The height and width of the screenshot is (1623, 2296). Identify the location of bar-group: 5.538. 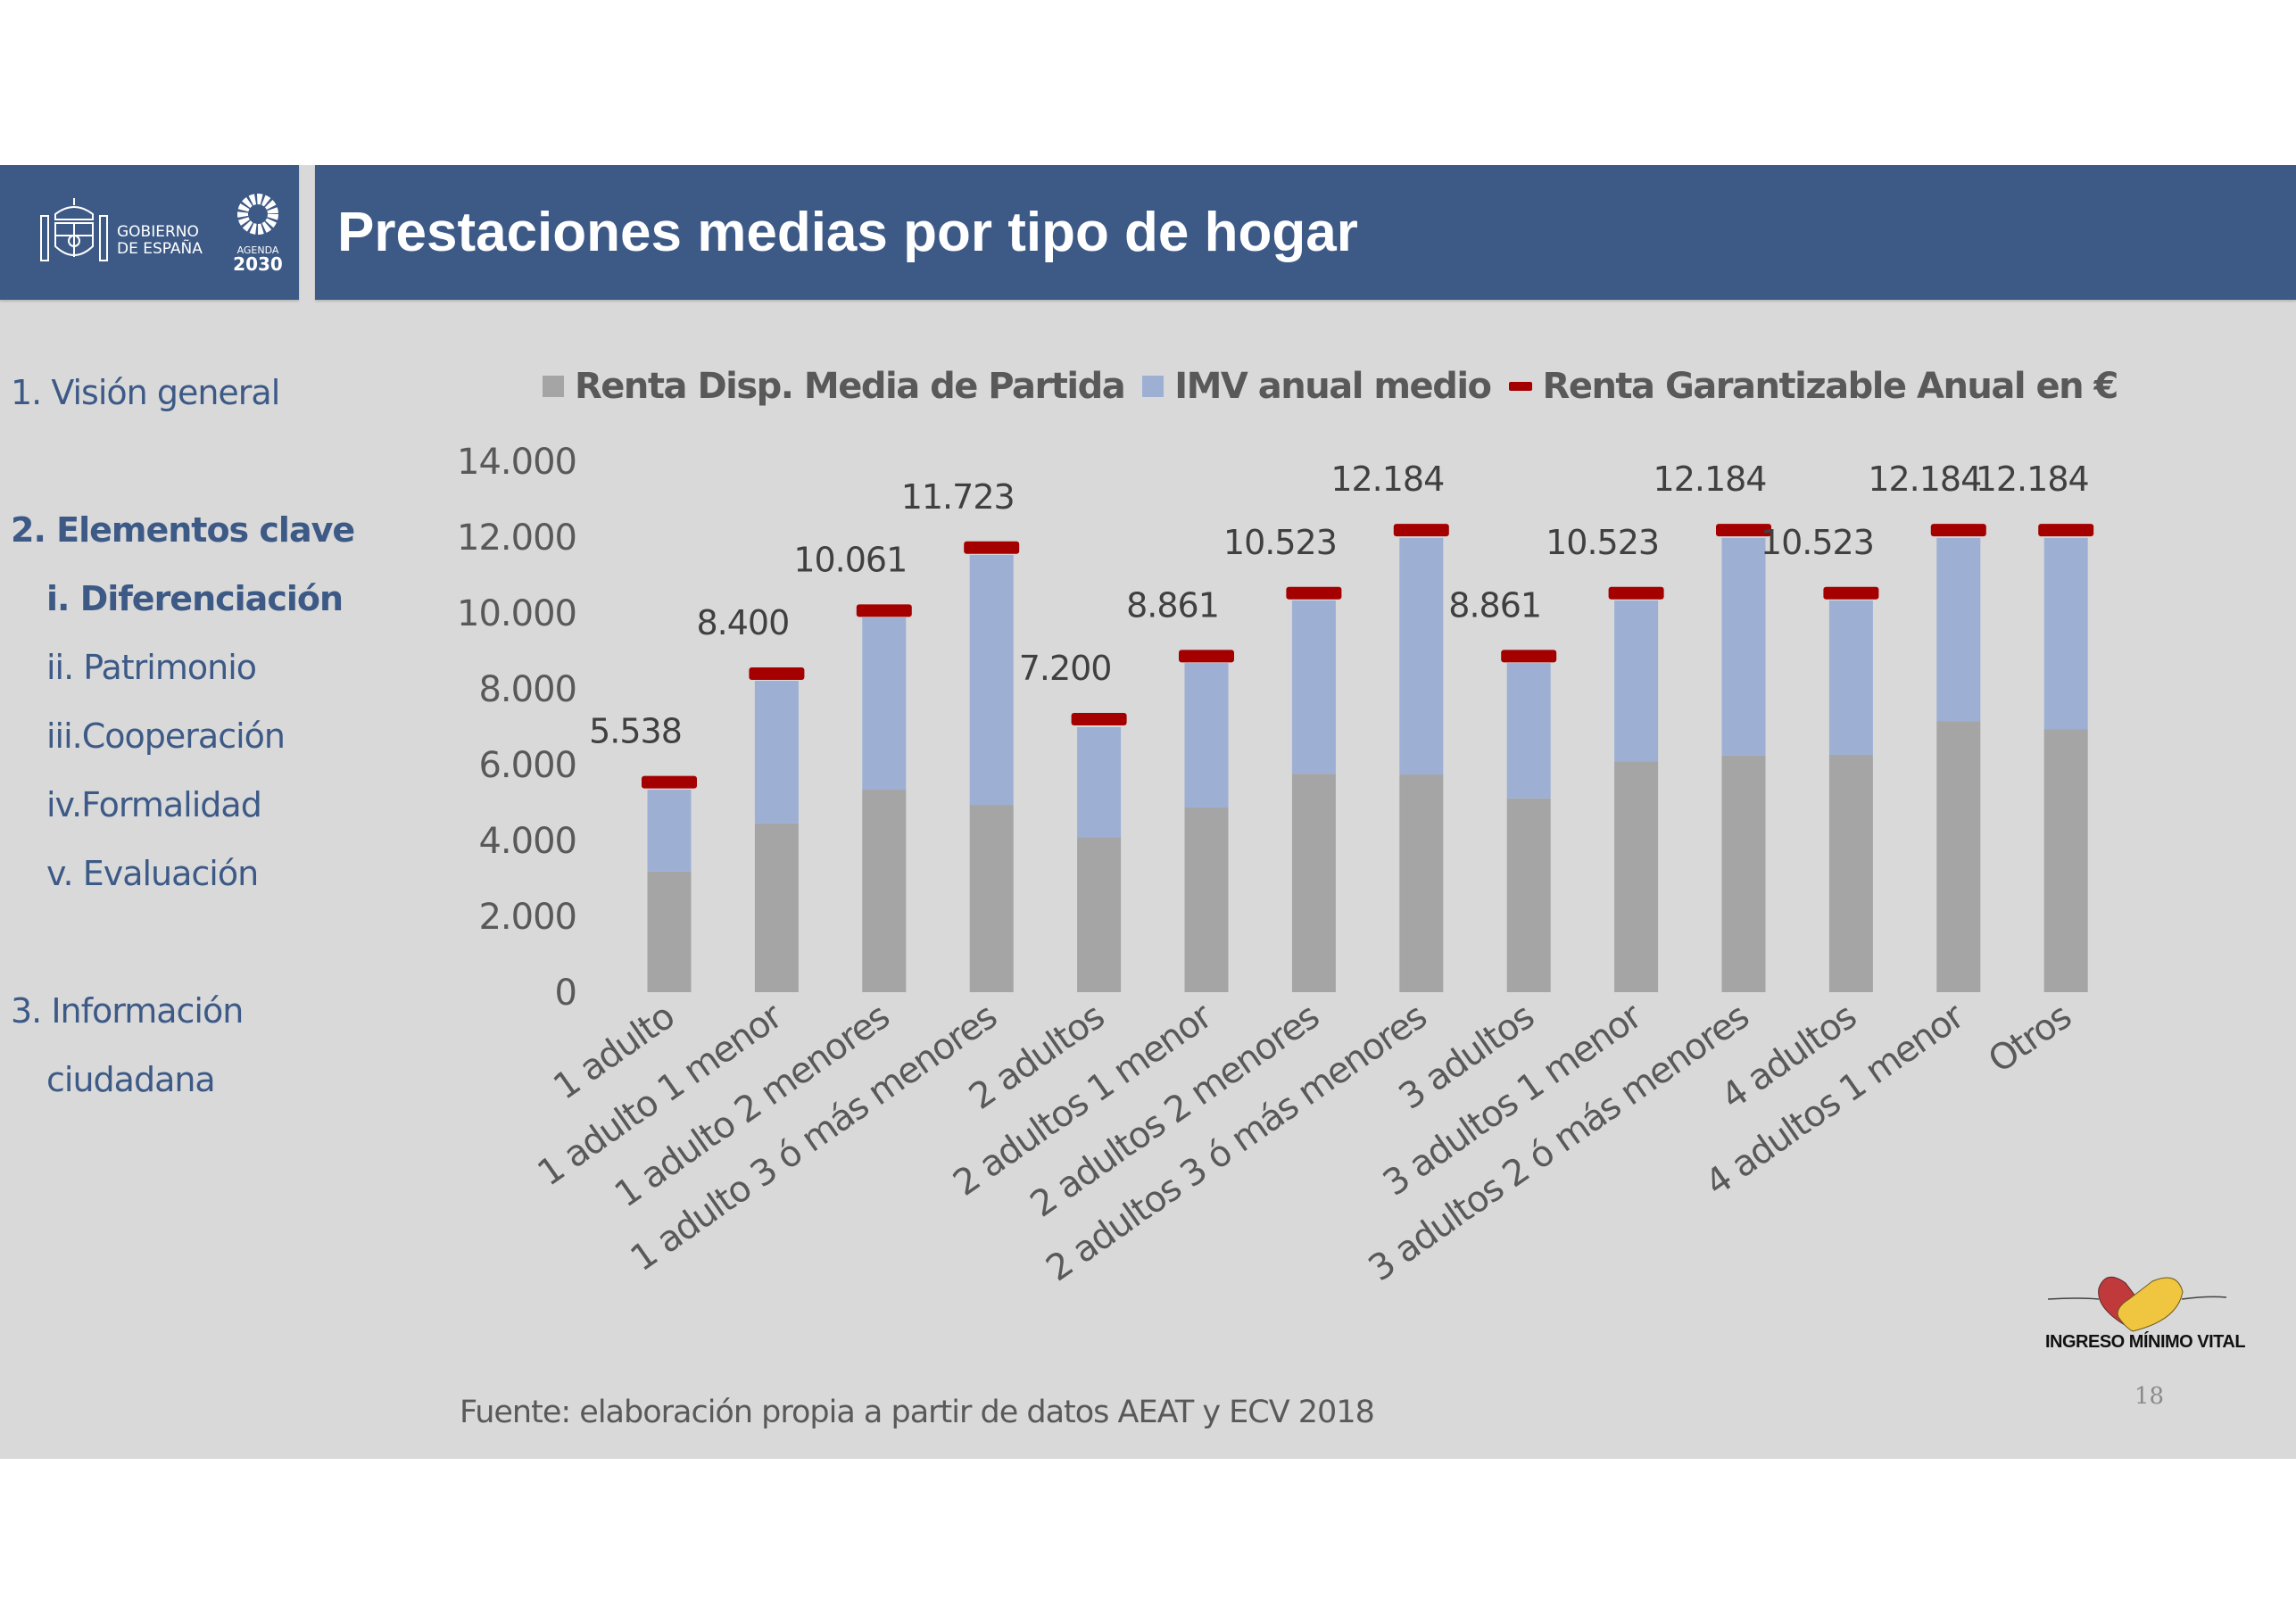
(643, 852).